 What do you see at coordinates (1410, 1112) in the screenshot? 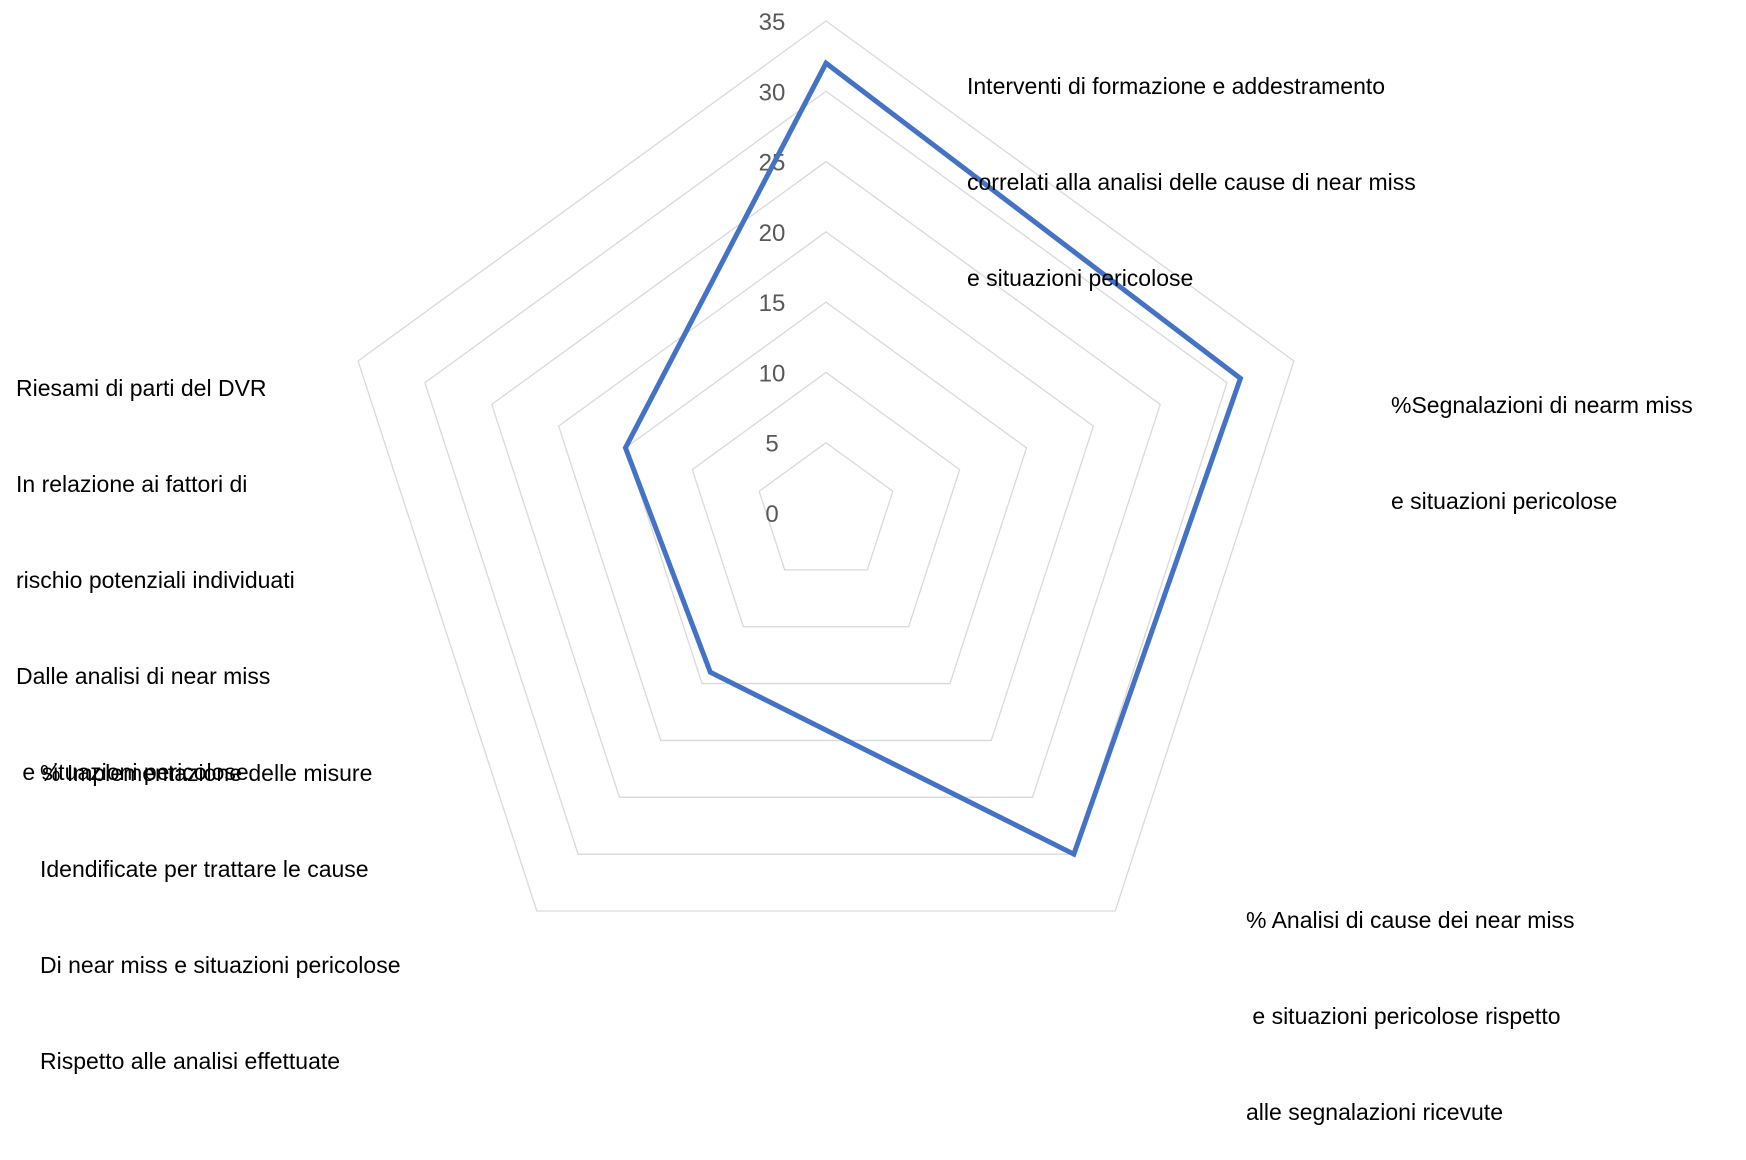
I see `label-line: alle segnalazioni ricevute` at bounding box center [1410, 1112].